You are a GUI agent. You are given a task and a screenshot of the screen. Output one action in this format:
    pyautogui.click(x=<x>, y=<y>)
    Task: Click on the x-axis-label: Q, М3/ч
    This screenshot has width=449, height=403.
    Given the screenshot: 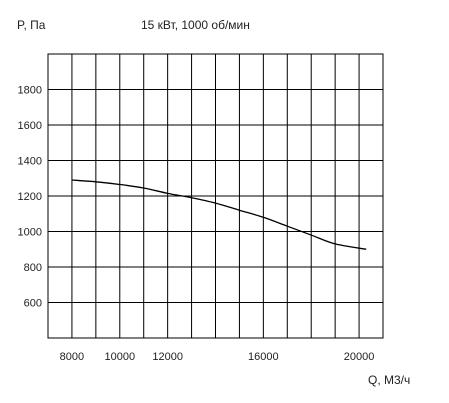 What is the action you would take?
    pyautogui.click(x=389, y=380)
    